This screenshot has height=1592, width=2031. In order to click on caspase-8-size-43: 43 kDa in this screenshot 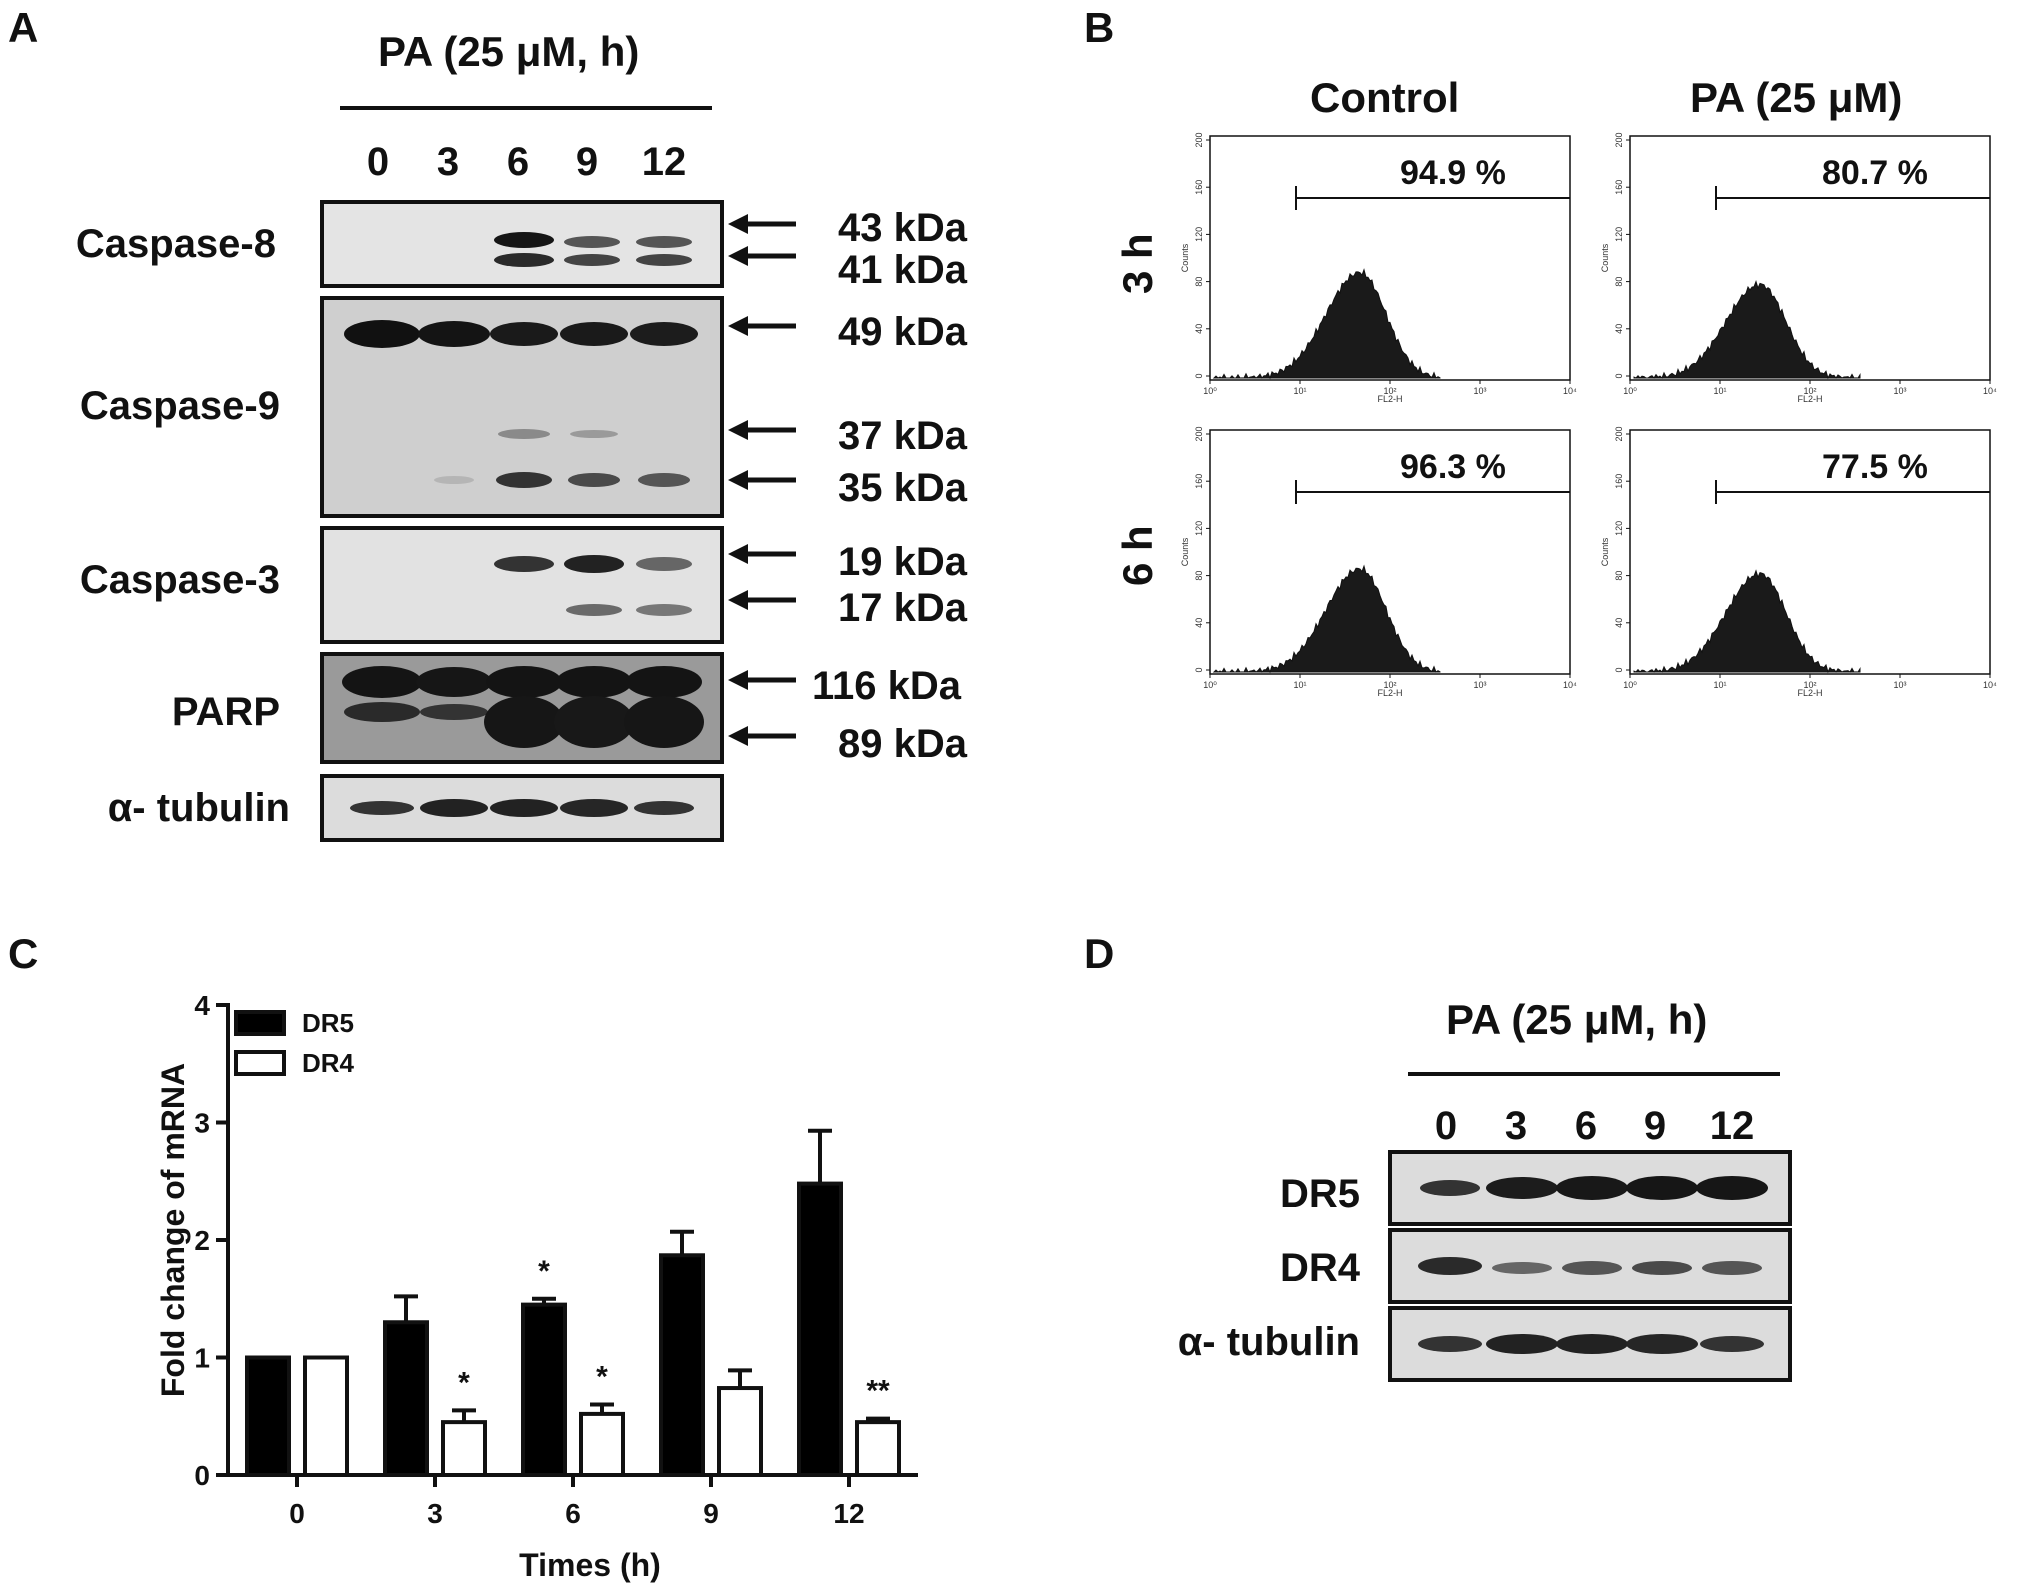, I will do `click(902, 228)`.